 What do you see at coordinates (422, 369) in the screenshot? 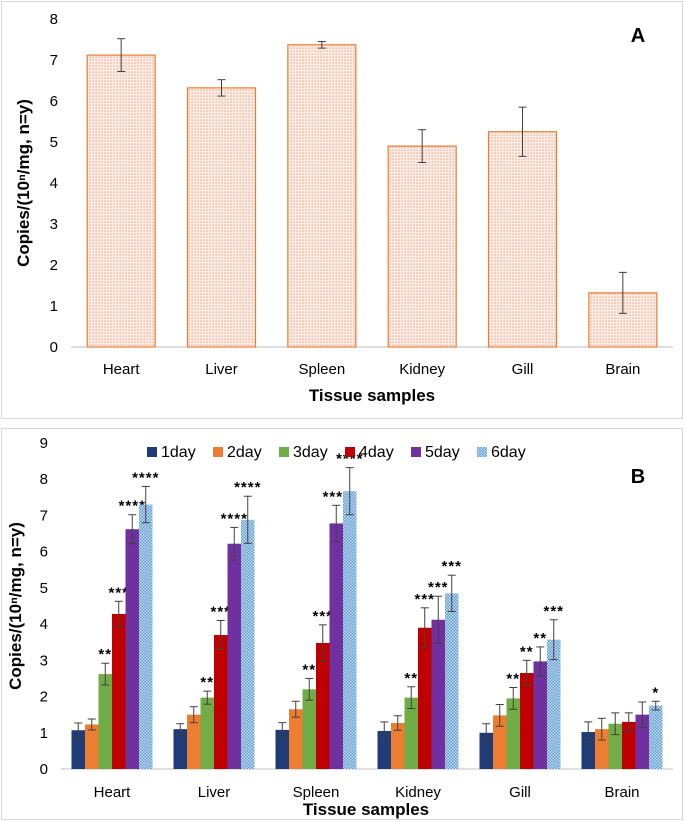
I see `x-tick-label: Kidney` at bounding box center [422, 369].